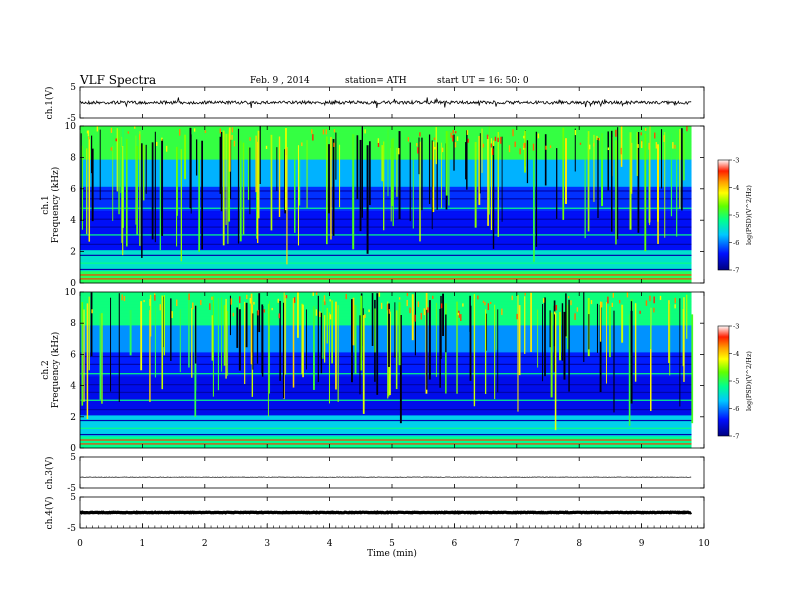 The height and width of the screenshot is (612, 792). I want to click on xtick-label: 4, so click(330, 544).